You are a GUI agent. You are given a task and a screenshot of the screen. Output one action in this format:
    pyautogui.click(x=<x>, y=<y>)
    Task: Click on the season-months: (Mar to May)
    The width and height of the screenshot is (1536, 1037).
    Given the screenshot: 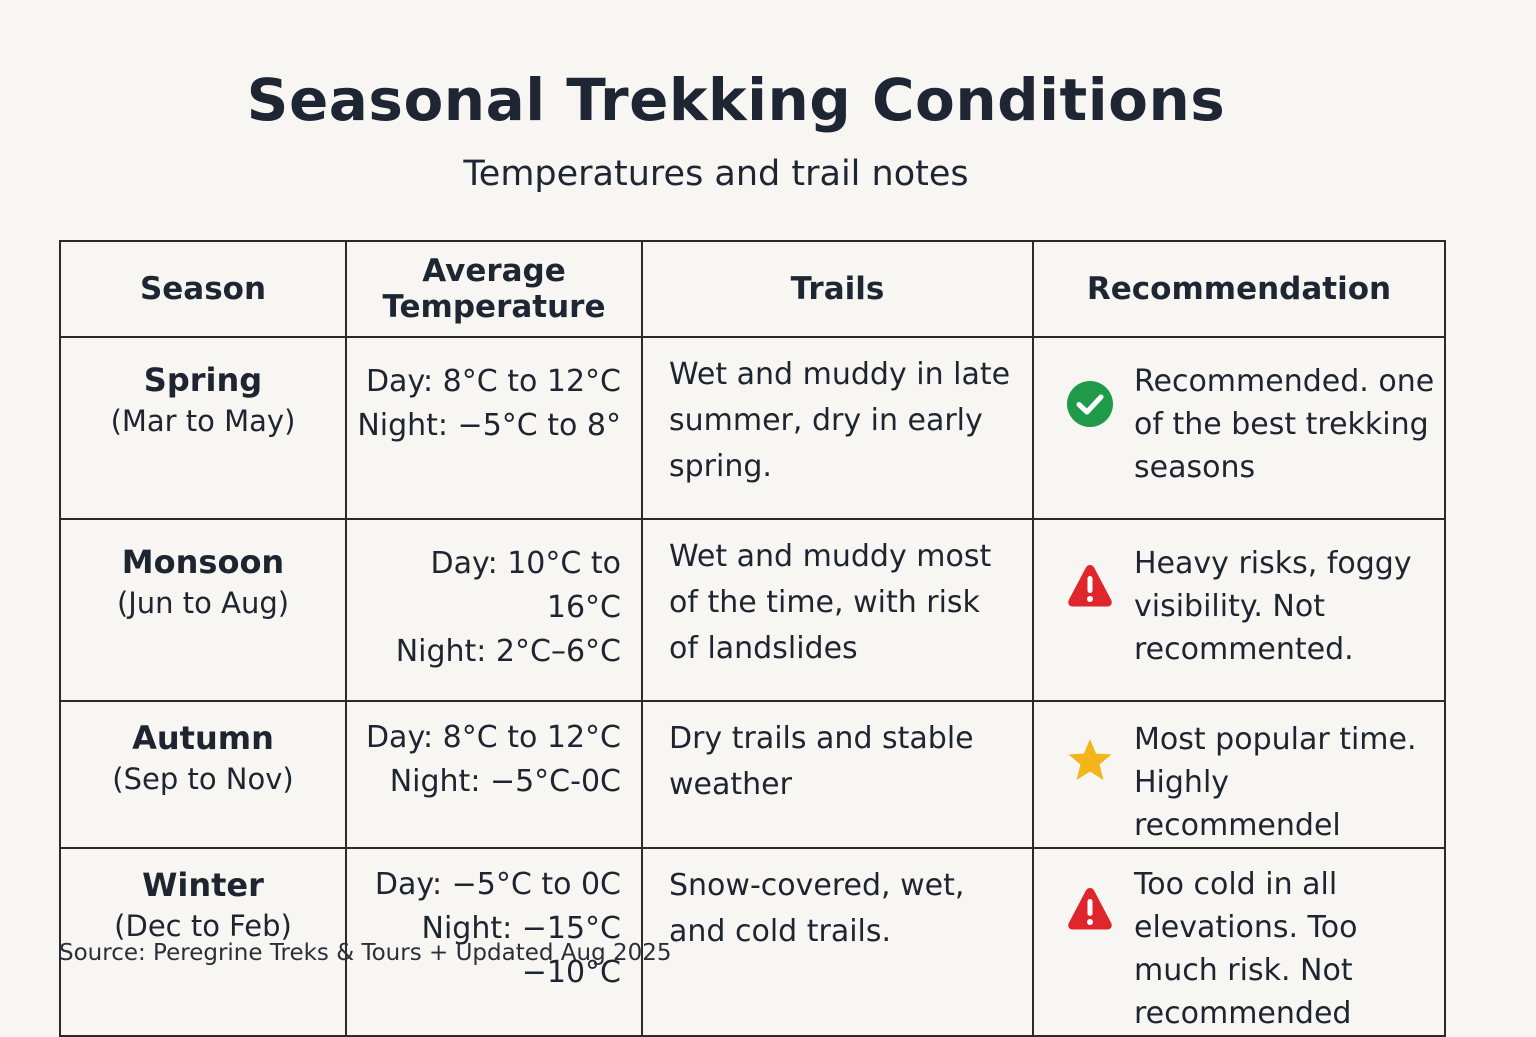 What is the action you would take?
    pyautogui.click(x=203, y=421)
    